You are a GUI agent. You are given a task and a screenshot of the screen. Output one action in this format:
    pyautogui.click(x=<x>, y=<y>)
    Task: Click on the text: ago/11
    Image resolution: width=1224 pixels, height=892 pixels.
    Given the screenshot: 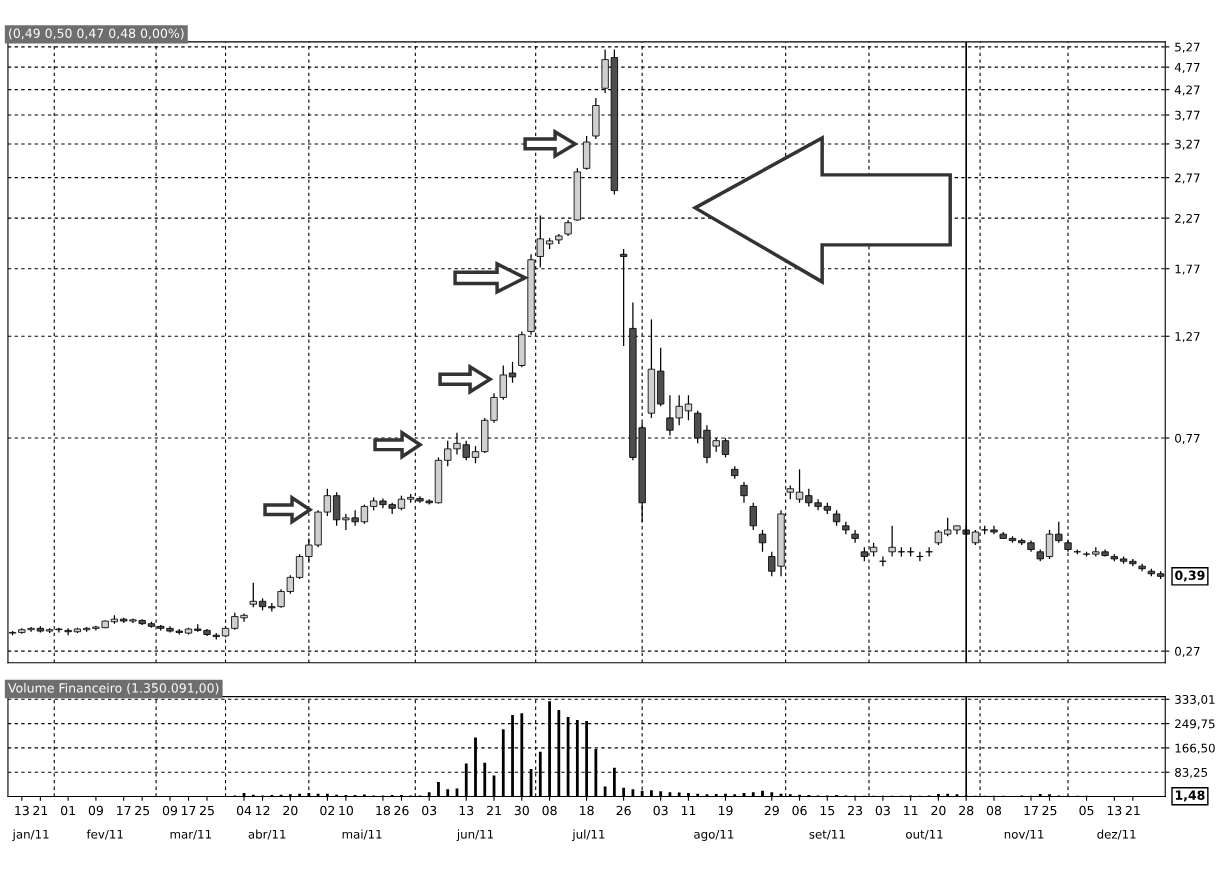 What is the action you would take?
    pyautogui.click(x=714, y=835)
    